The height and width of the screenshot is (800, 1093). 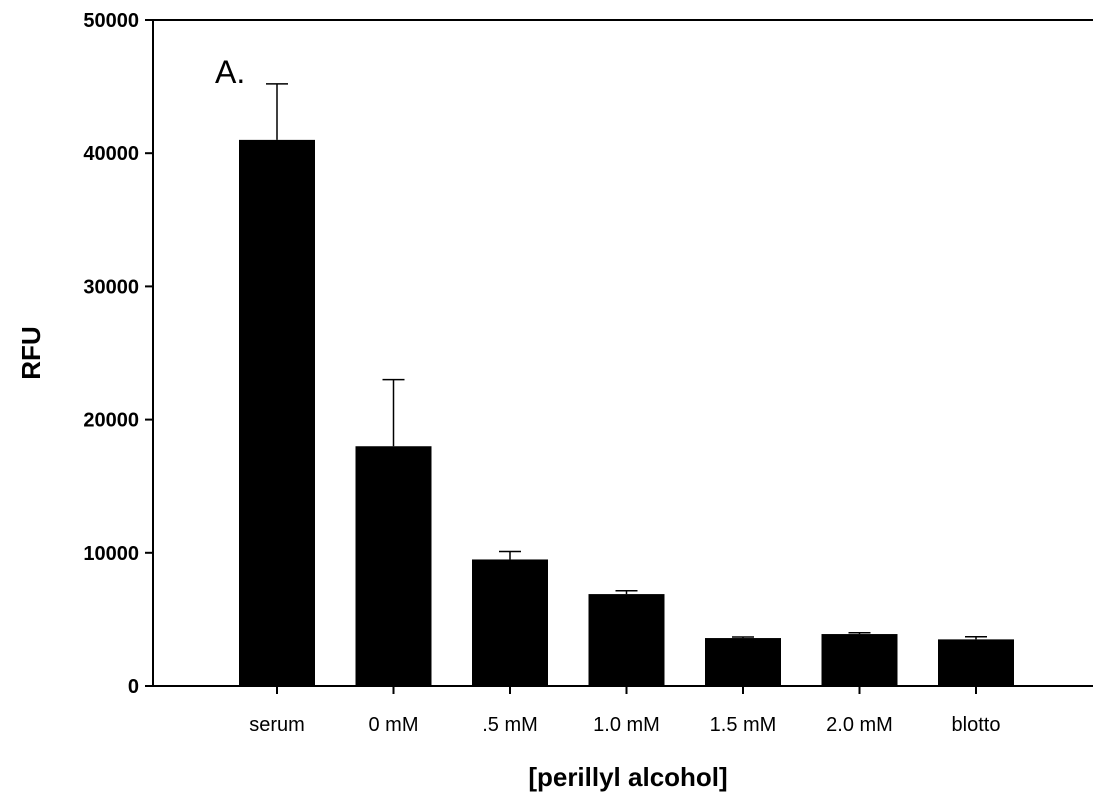 What do you see at coordinates (111, 287) in the screenshot?
I see `y-tick-label: 30000` at bounding box center [111, 287].